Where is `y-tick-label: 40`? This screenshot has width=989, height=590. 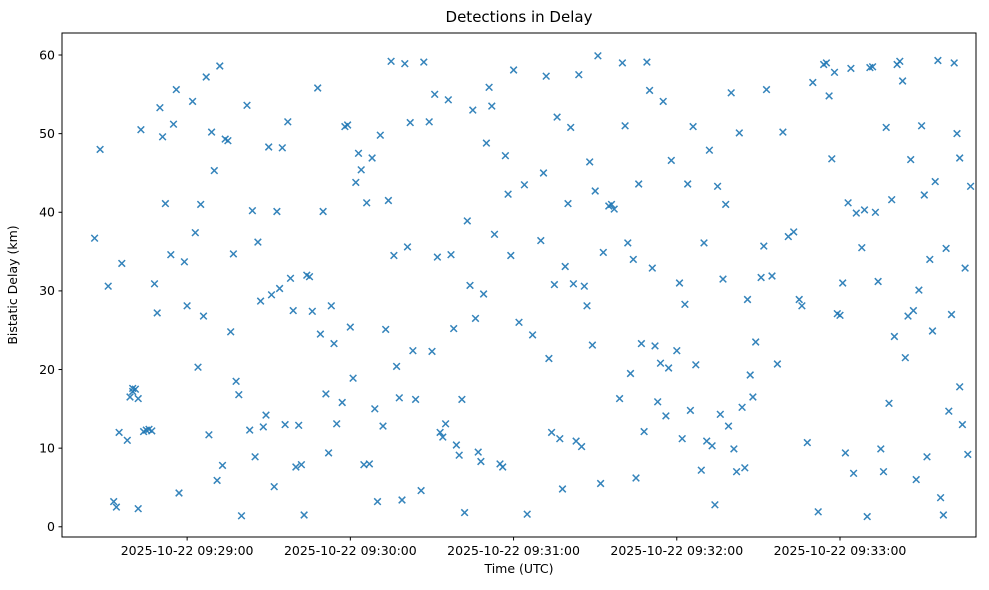
y-tick-label: 40 is located at coordinates (47, 212).